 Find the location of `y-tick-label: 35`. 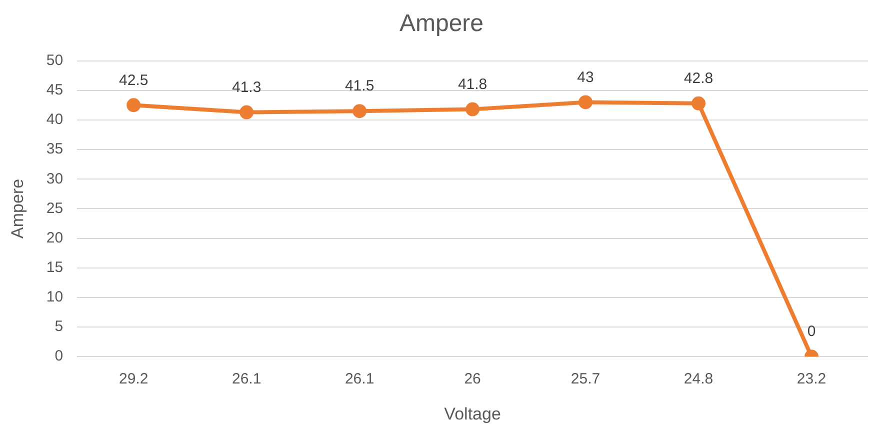

y-tick-label: 35 is located at coordinates (55, 149).